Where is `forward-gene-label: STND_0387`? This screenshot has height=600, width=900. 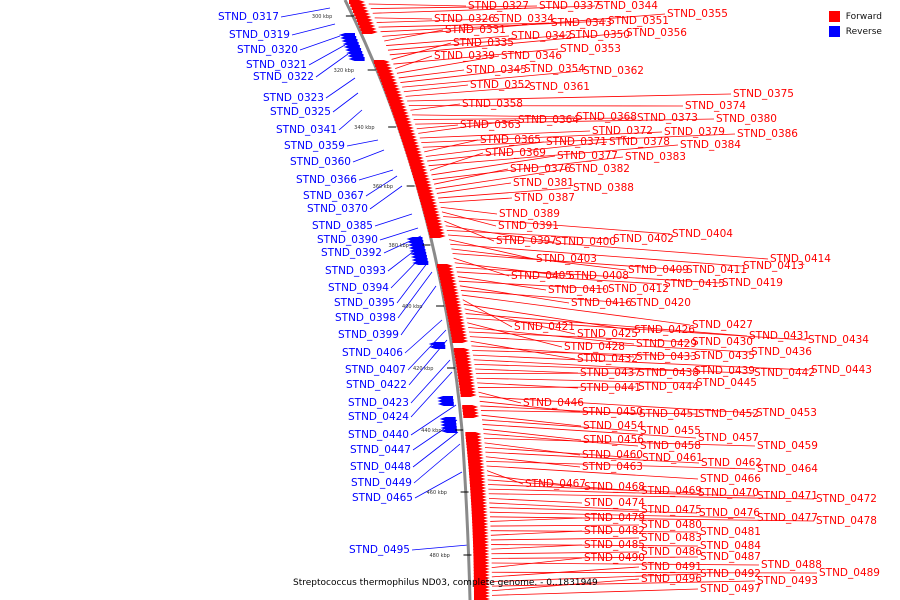 forward-gene-label: STND_0387 is located at coordinates (544, 198).